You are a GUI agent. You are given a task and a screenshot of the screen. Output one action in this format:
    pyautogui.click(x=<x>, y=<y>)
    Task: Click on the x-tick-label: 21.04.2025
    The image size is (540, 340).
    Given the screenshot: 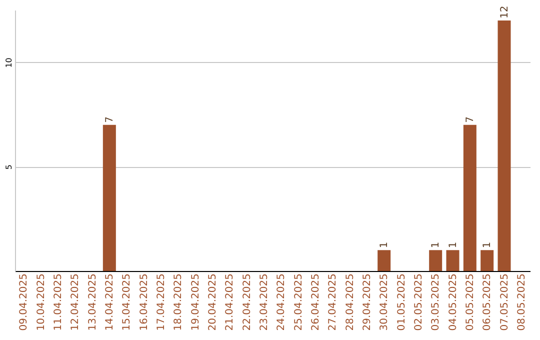 What is the action you would take?
    pyautogui.click(x=230, y=302)
    